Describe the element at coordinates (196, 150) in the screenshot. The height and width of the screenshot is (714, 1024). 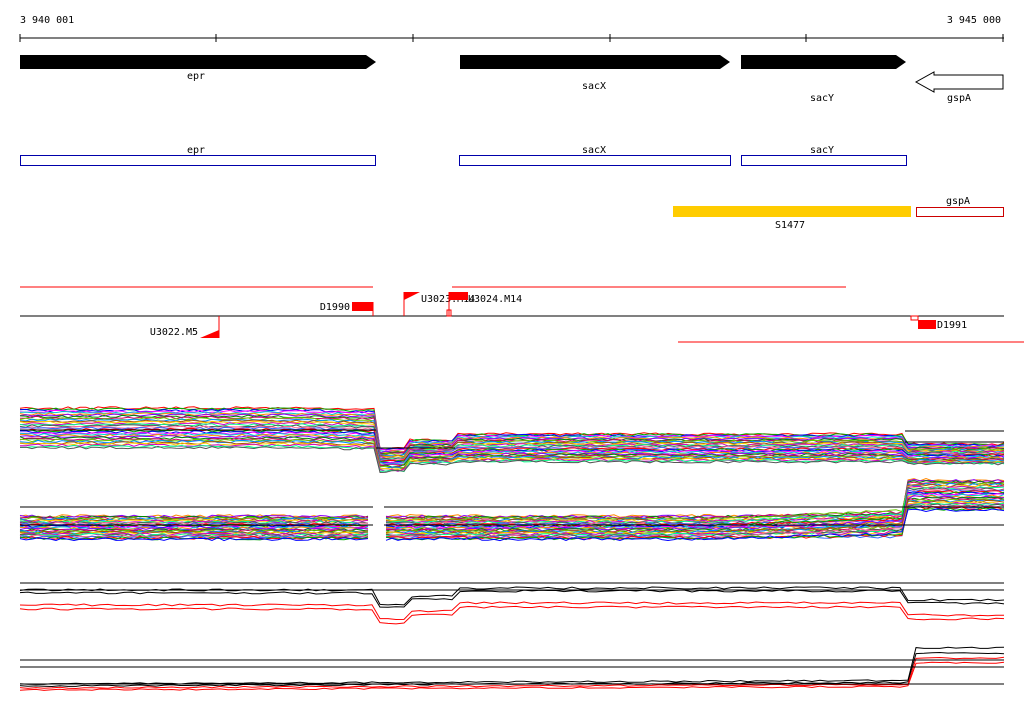
I see `cds-label-epr: epr` at that location.